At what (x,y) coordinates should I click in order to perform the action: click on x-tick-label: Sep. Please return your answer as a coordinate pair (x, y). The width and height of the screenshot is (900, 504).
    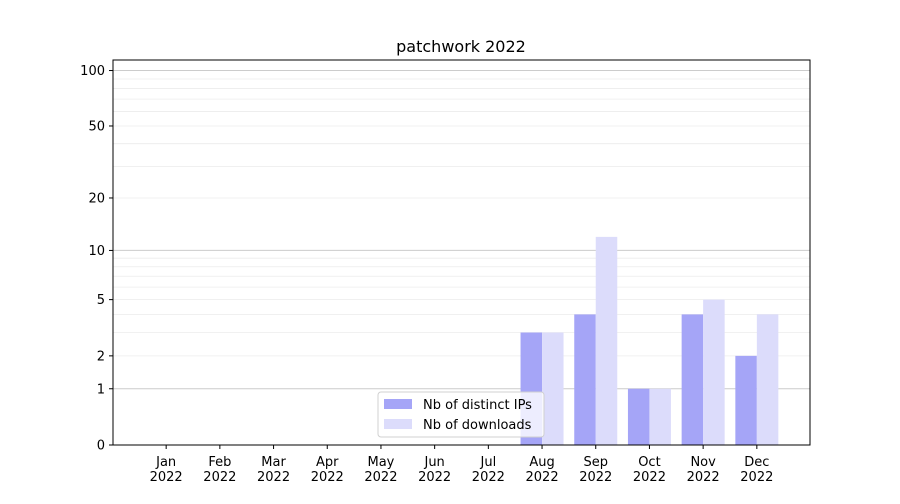
    Looking at the image, I should click on (595, 462).